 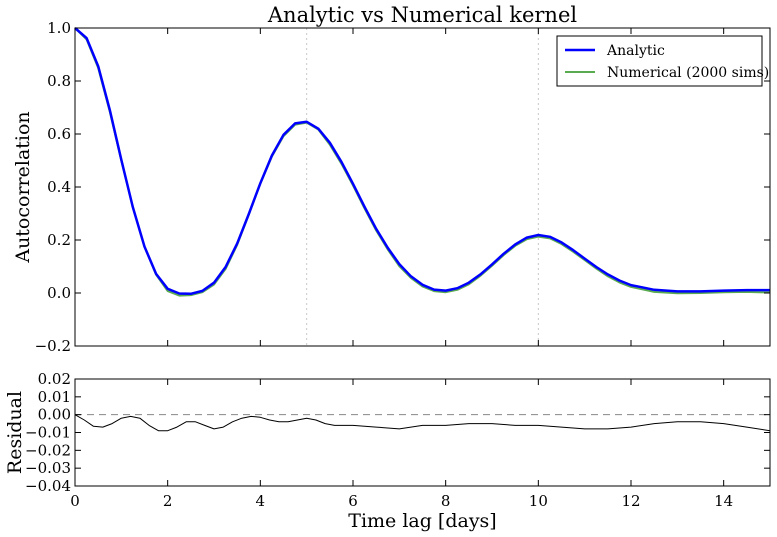 I want to click on bottom-y-tick-label: −0.03, so click(x=48, y=468).